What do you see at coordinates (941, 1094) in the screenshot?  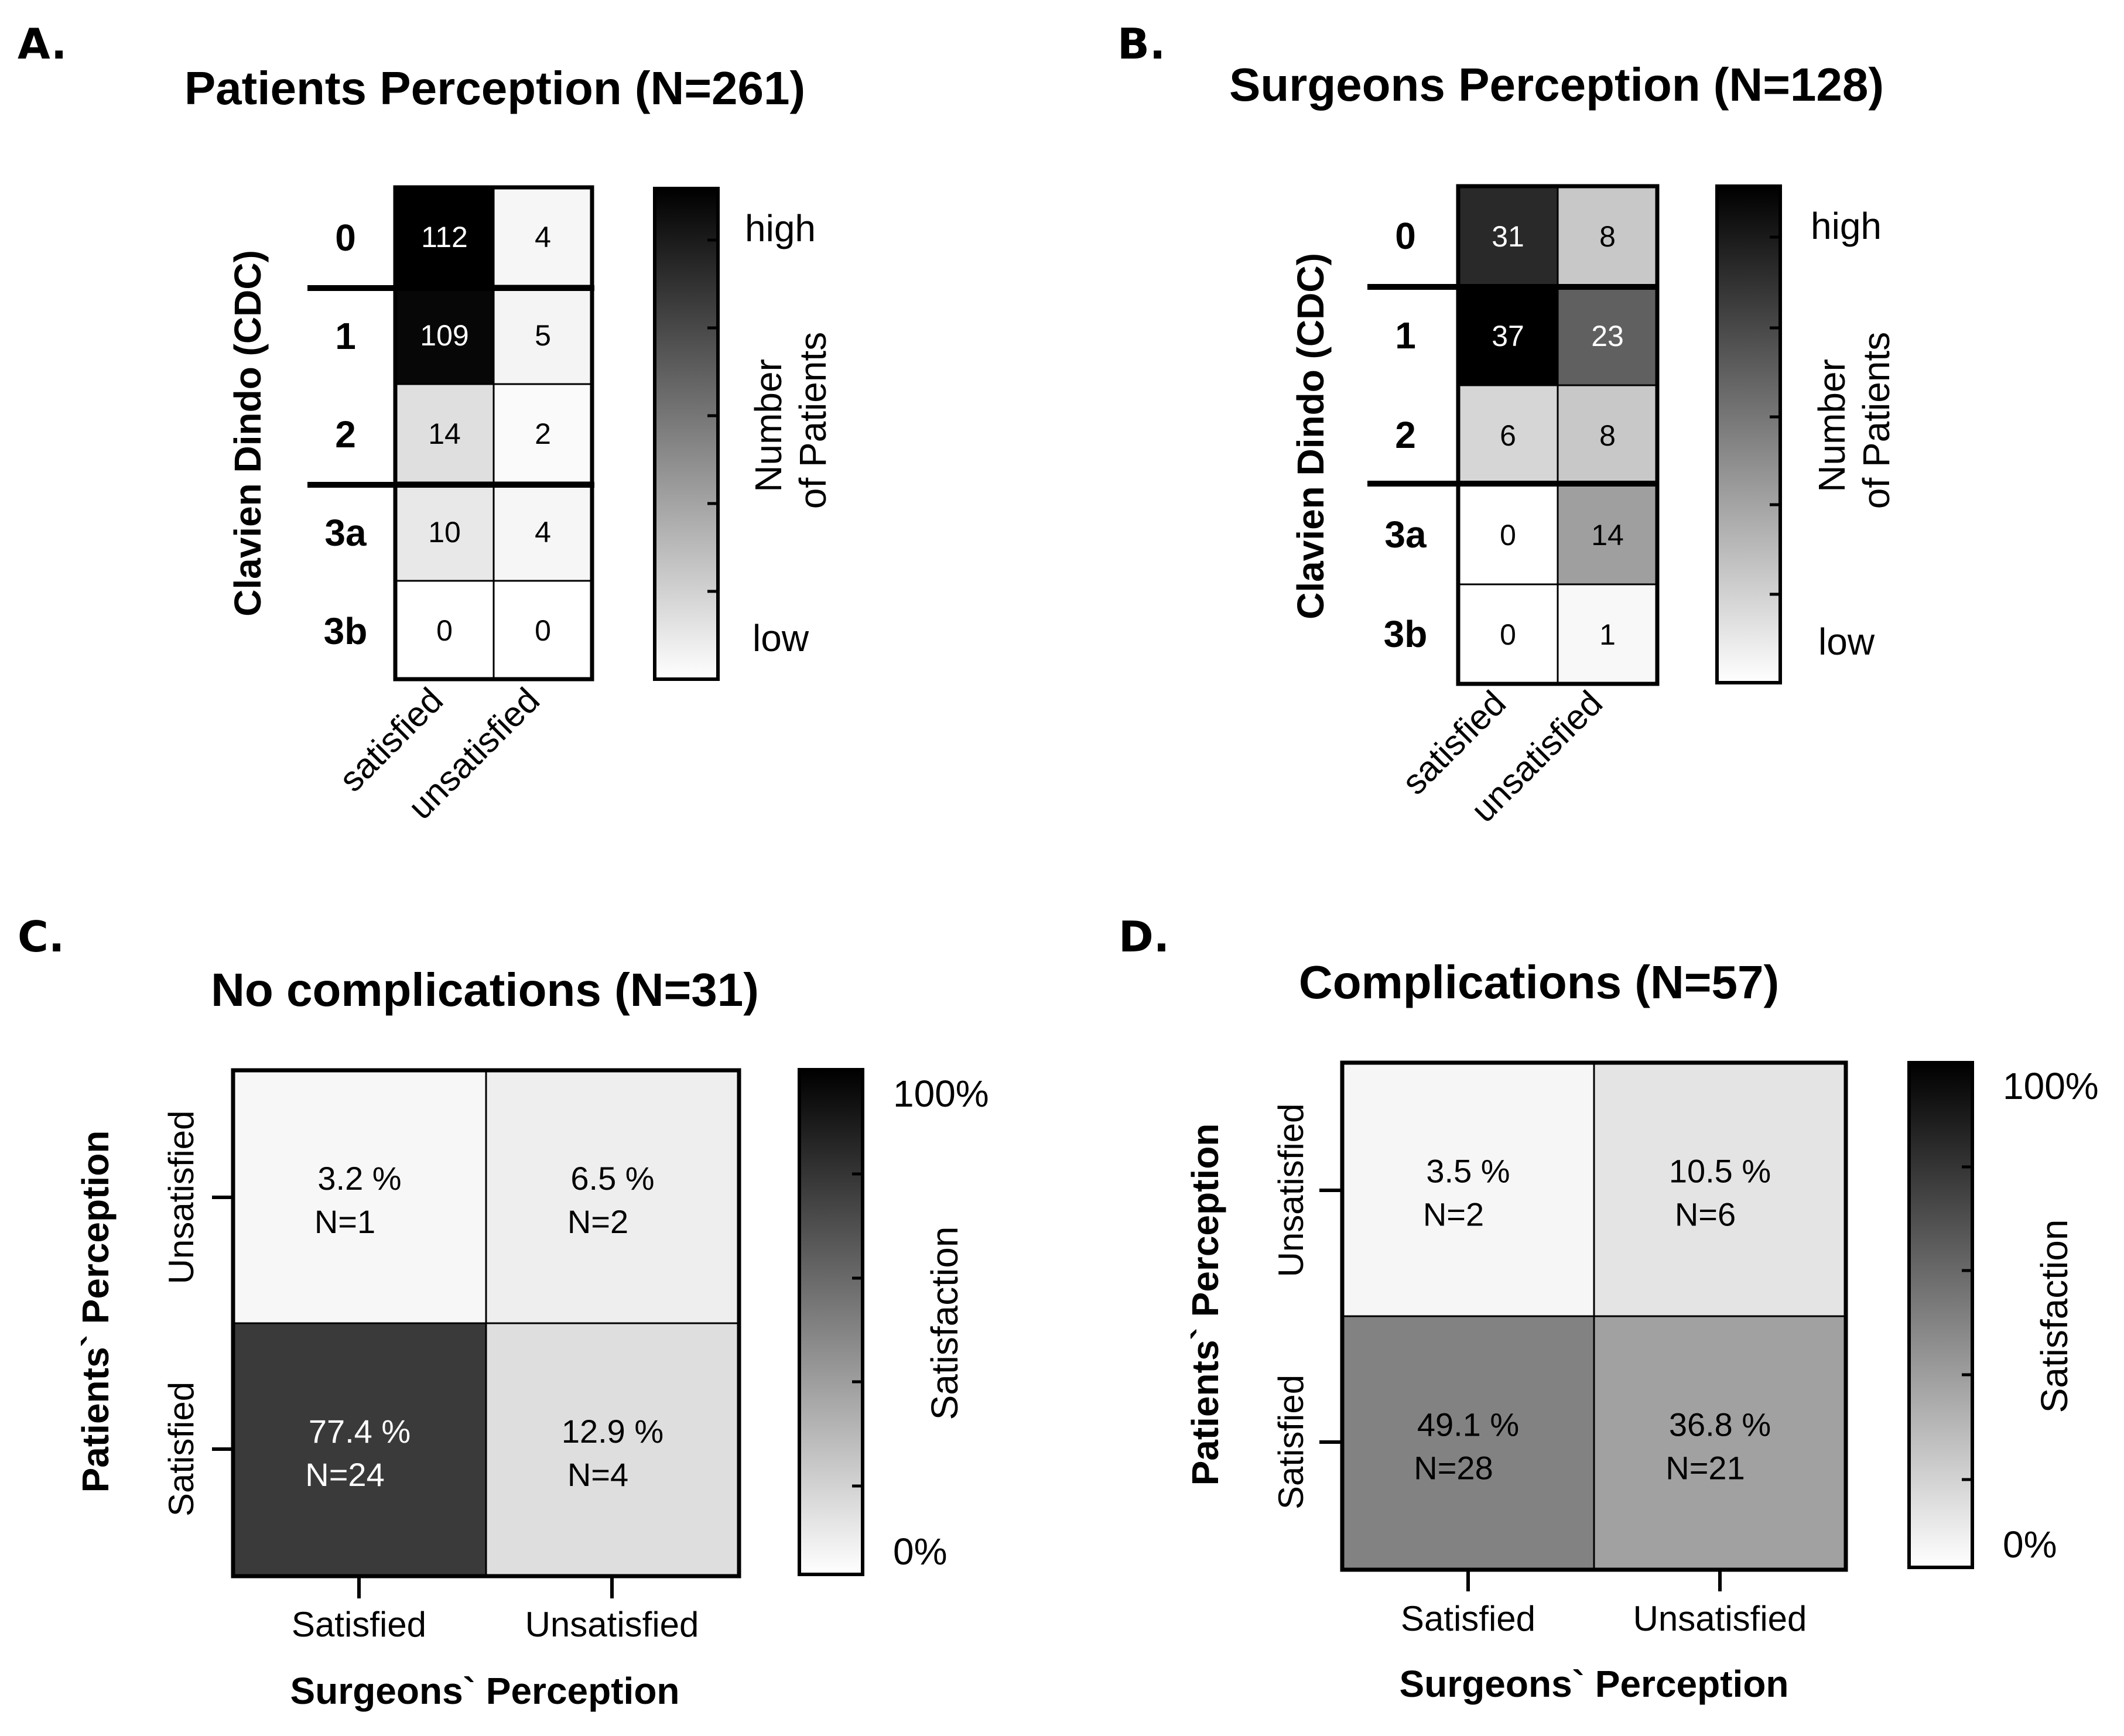 I see `colorbar-max-label: 100%` at bounding box center [941, 1094].